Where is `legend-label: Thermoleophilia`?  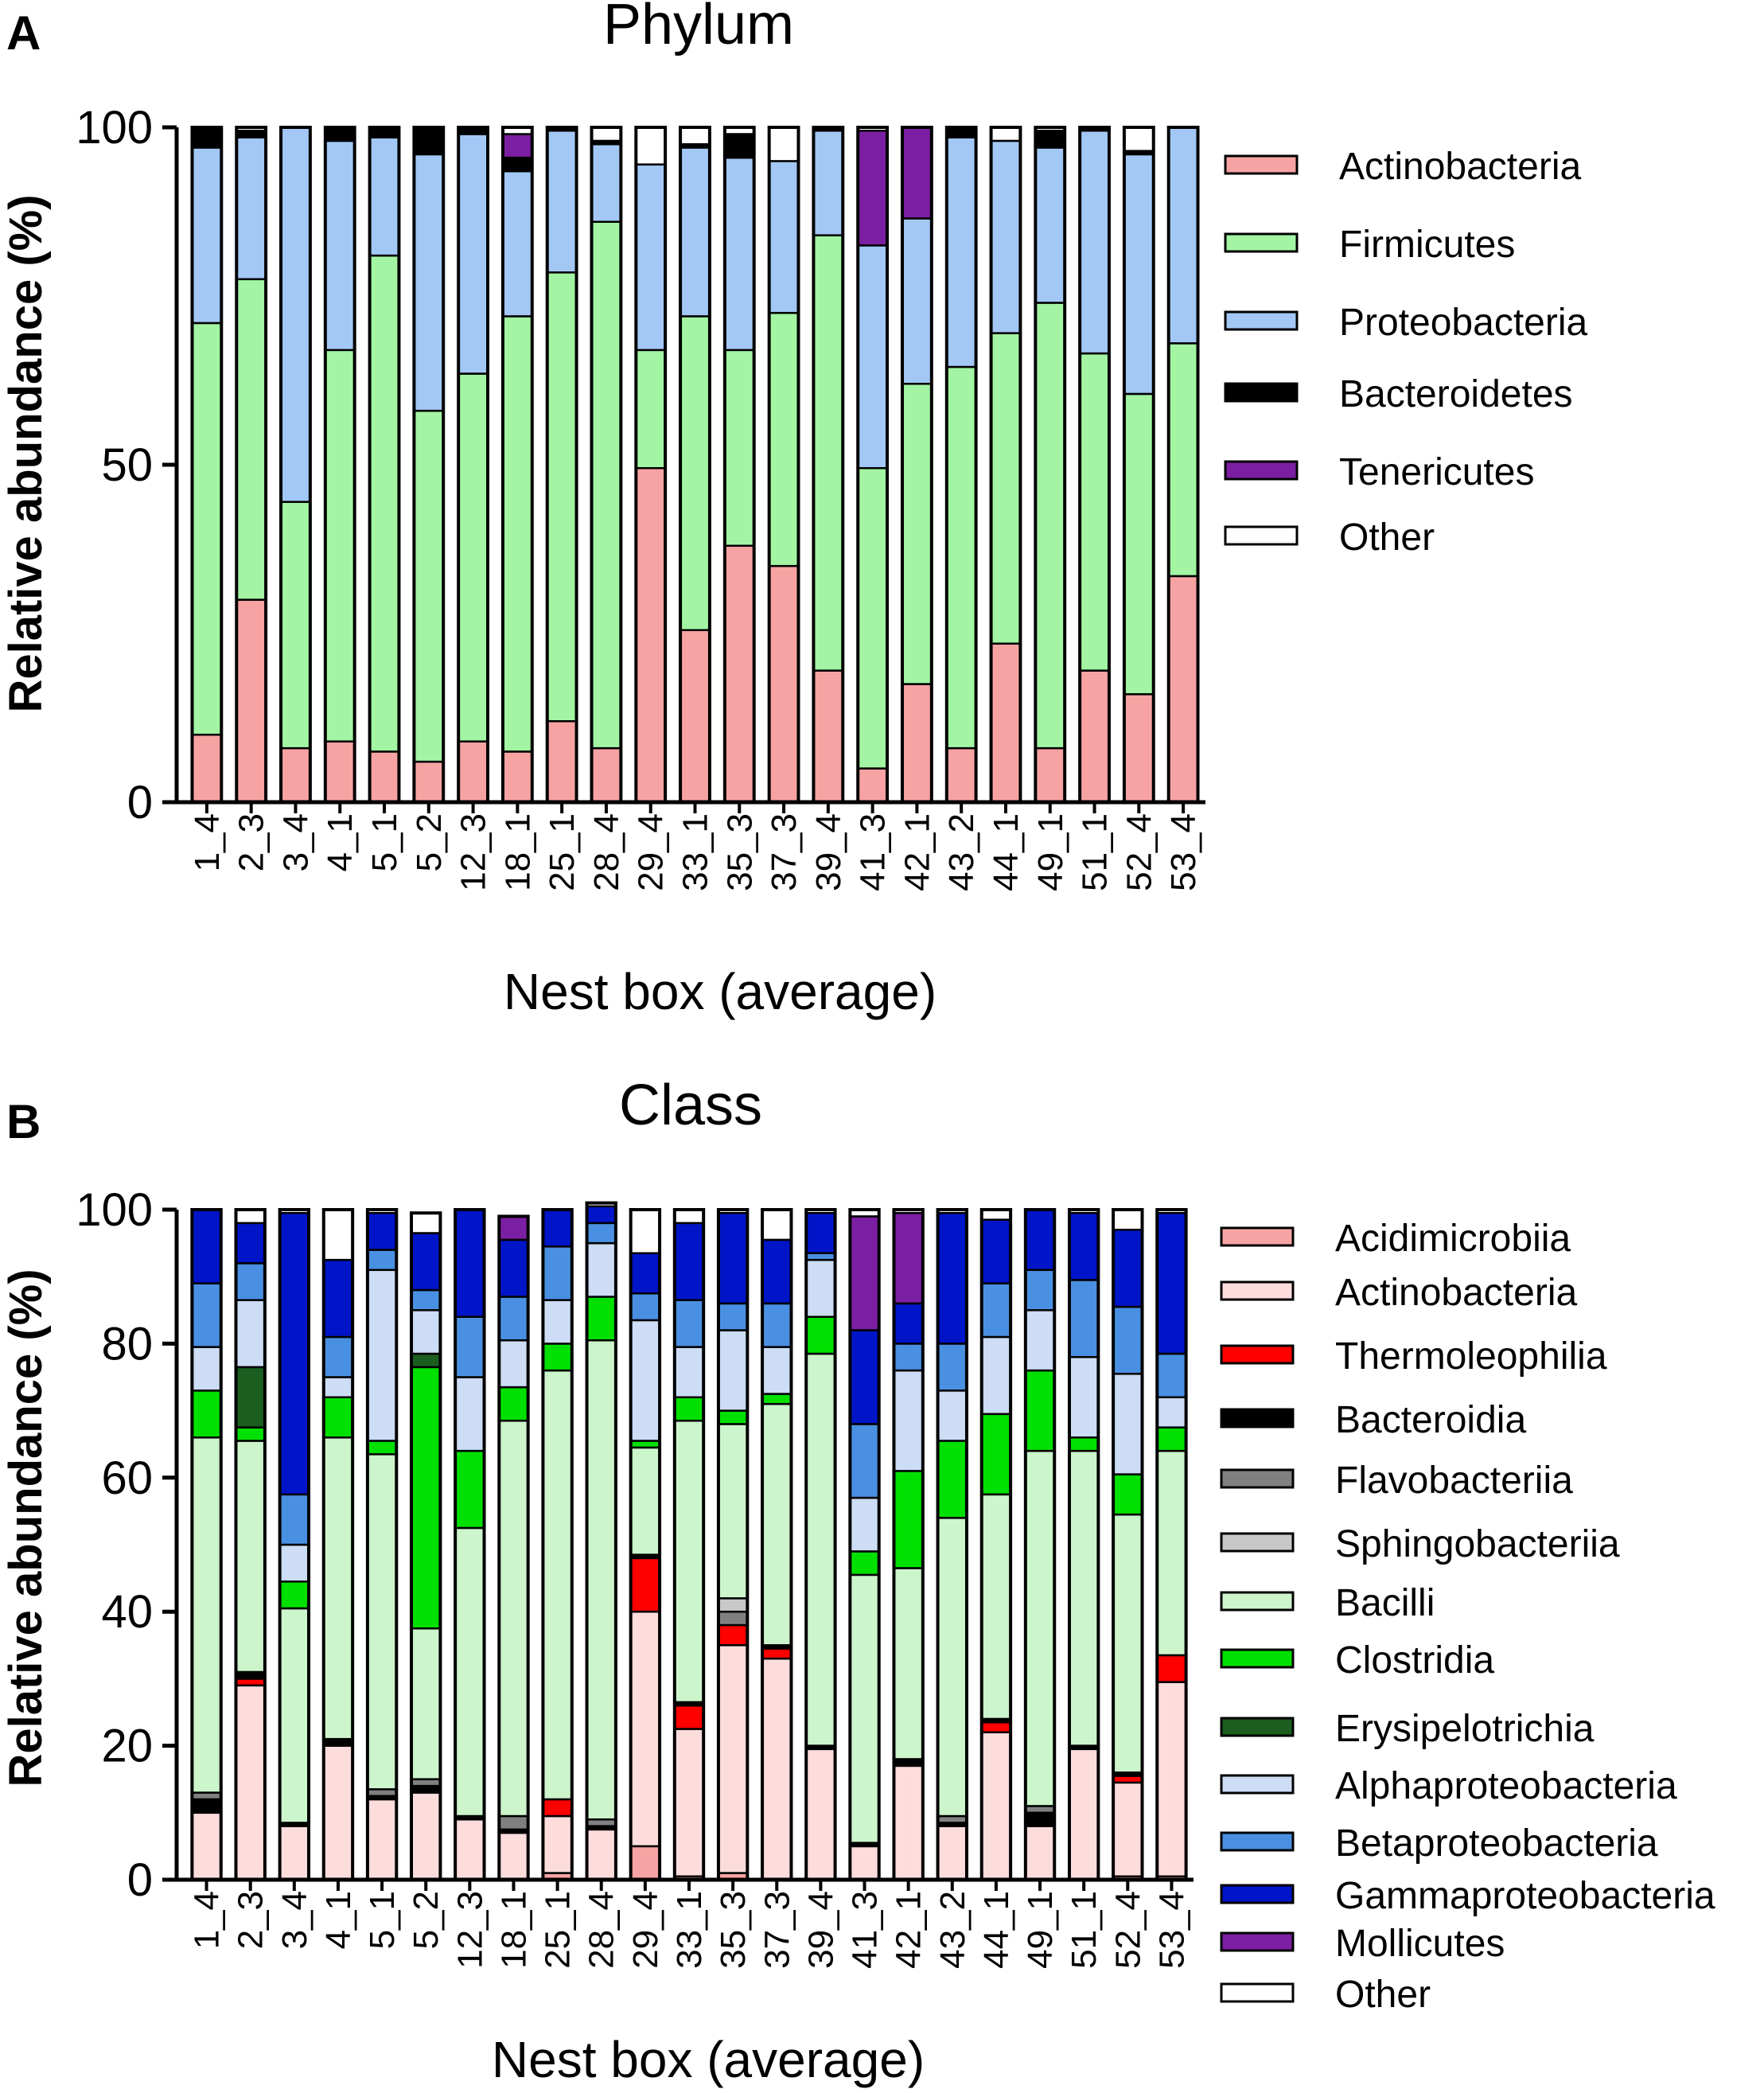
legend-label: Thermoleophilia is located at coordinates (1471, 1357).